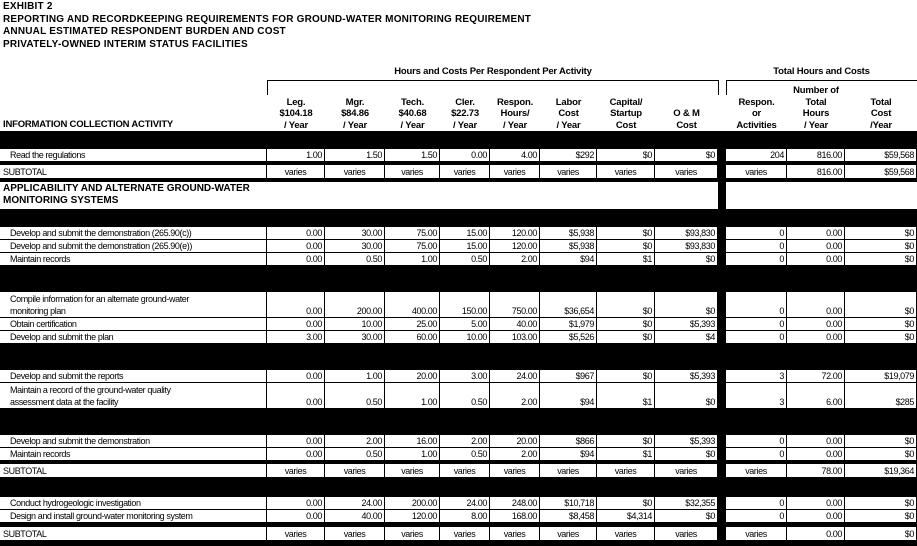 This screenshot has height=546, width=917. What do you see at coordinates (686, 376) in the screenshot?
I see `value-cell: $5,393` at bounding box center [686, 376].